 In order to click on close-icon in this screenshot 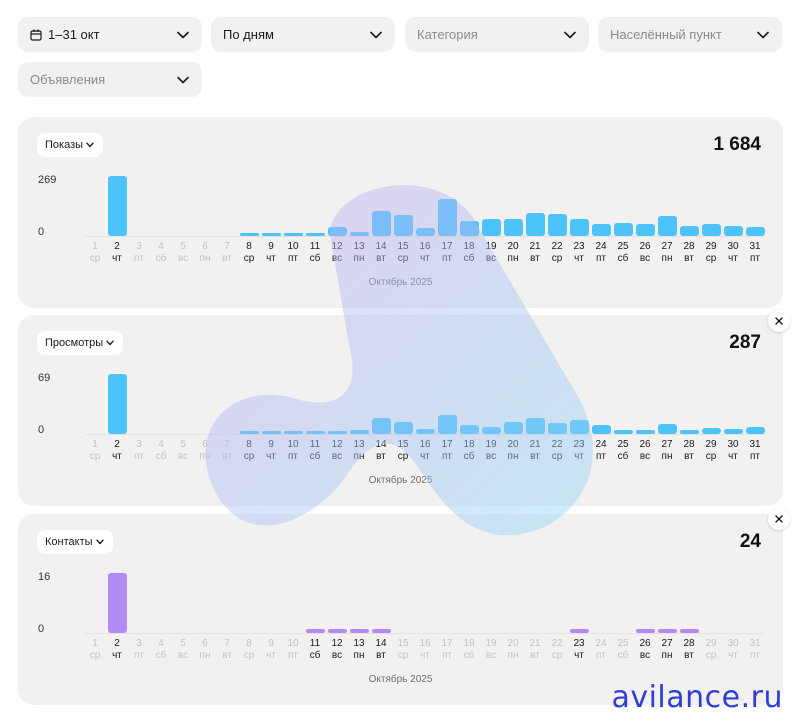, I will do `click(779, 519)`.